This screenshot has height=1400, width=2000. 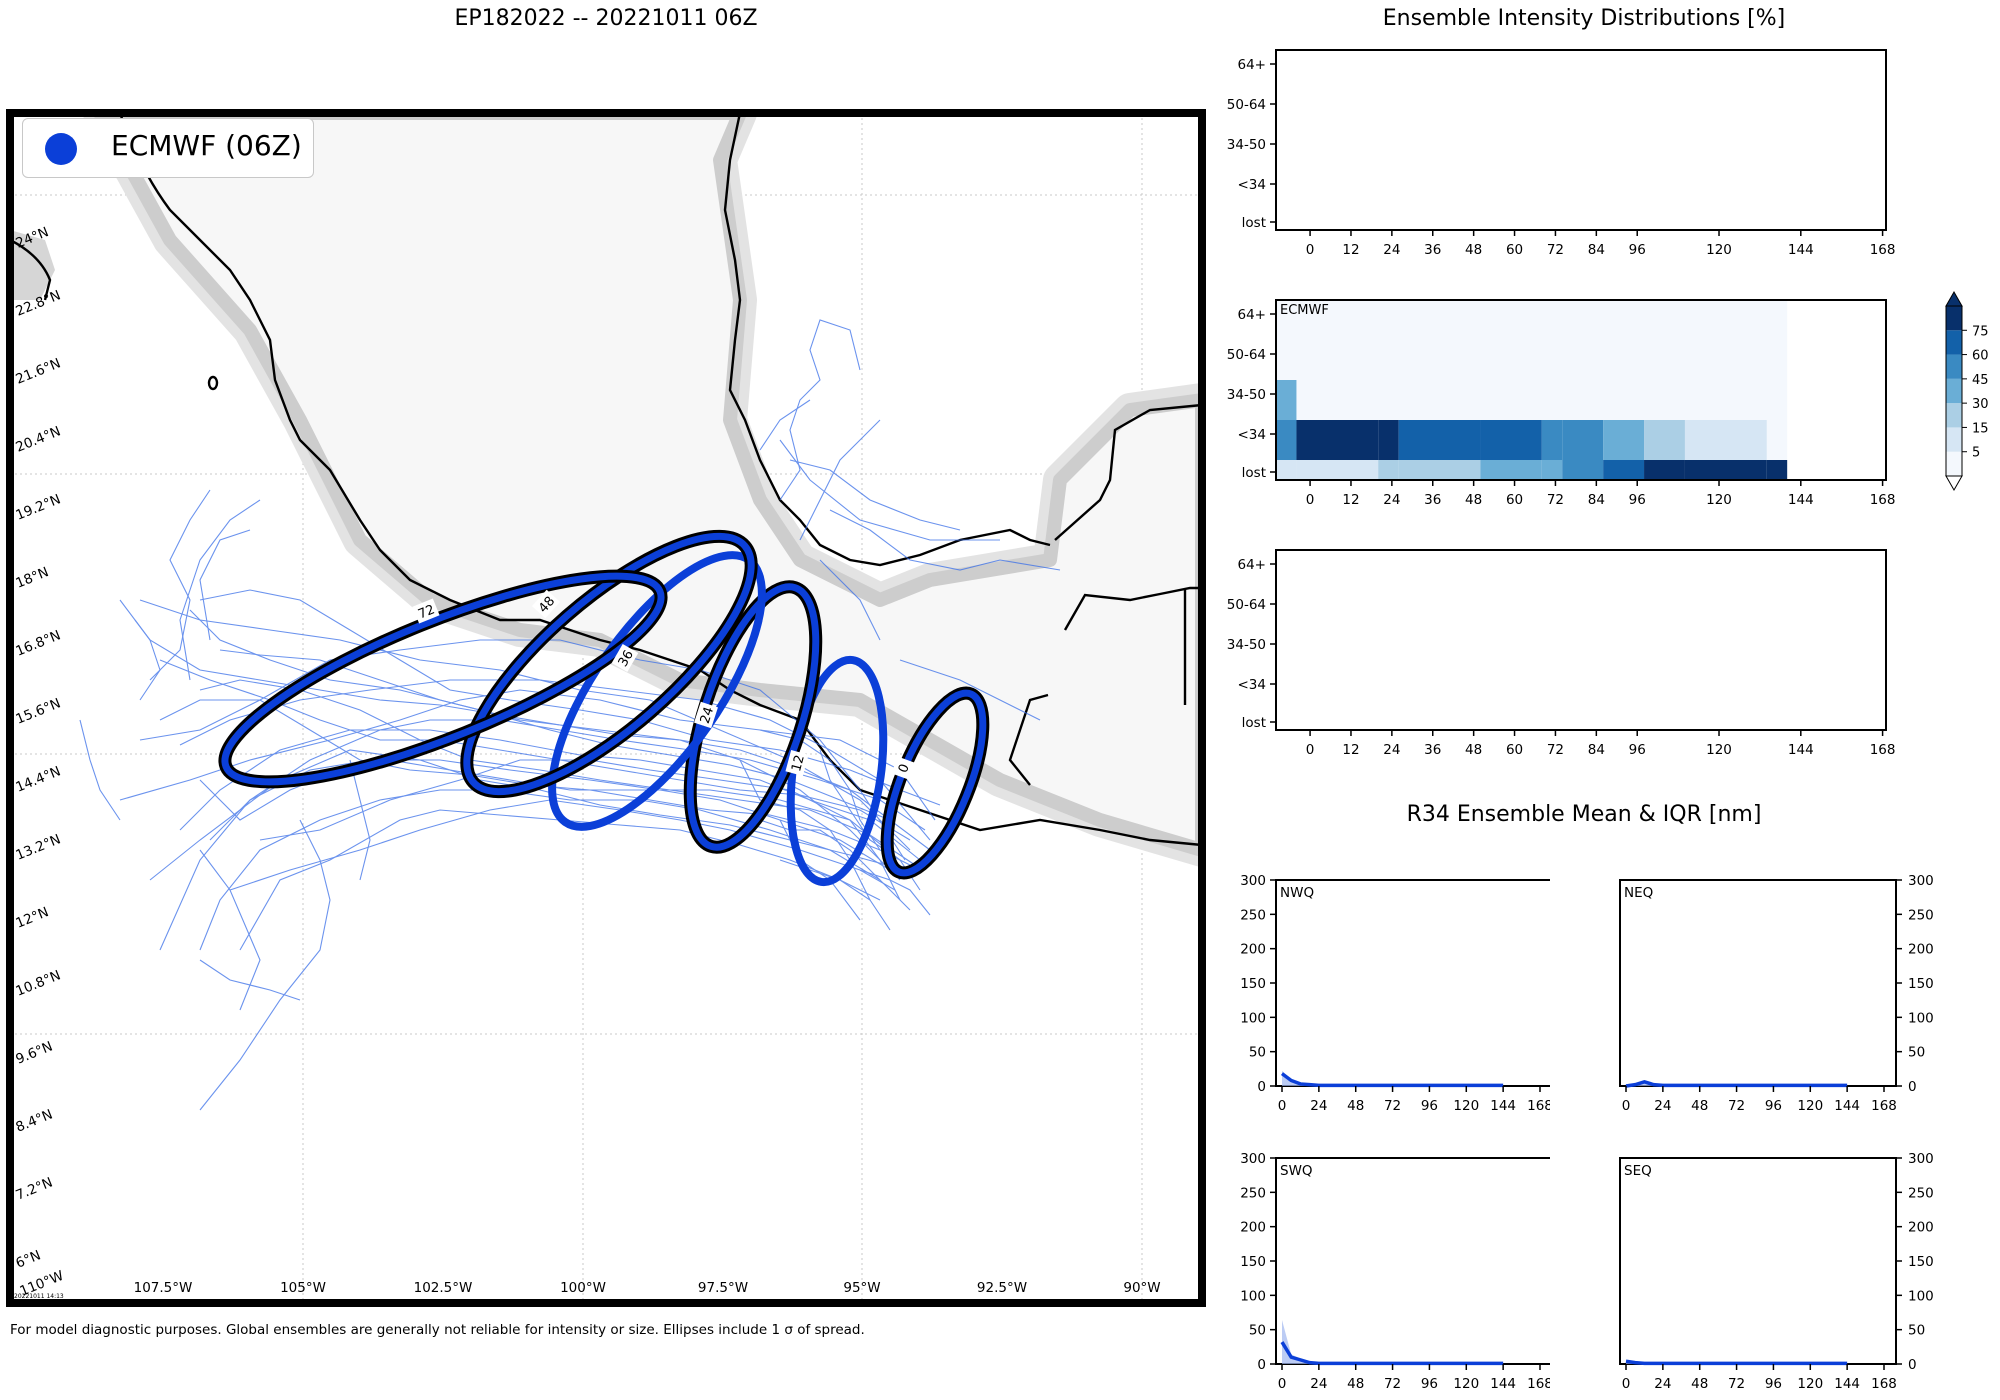 What do you see at coordinates (1584, 814) in the screenshot?
I see `r34-title: R34 Ensemble Mean & IQR [nm]` at bounding box center [1584, 814].